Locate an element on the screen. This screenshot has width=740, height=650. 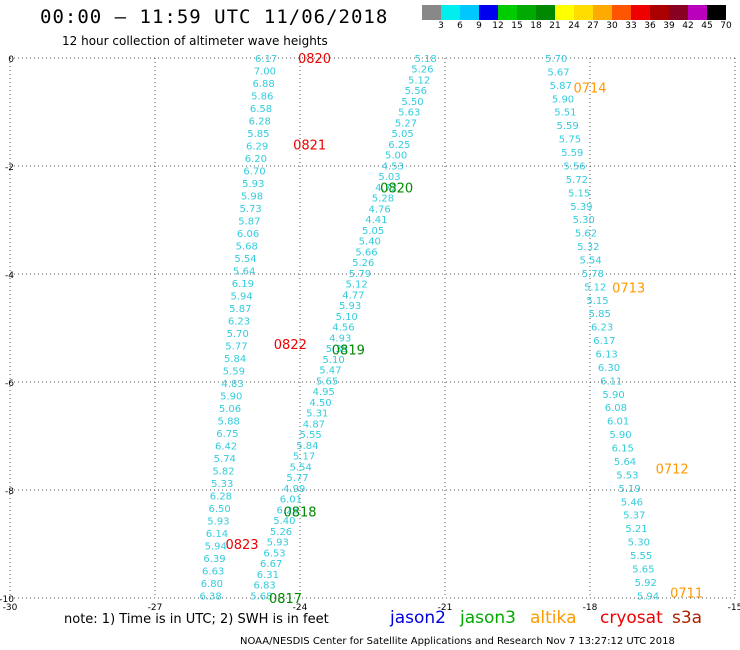
time-label: 0819 is located at coordinates (348, 351).